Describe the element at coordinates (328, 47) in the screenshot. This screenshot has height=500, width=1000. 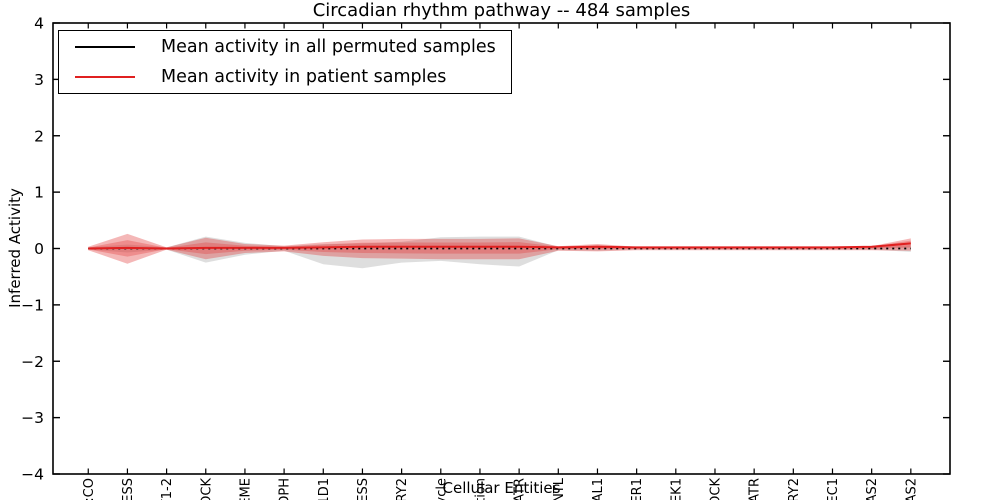
I see `legend-label-permuted: Mean activity in all permuted samples` at that location.